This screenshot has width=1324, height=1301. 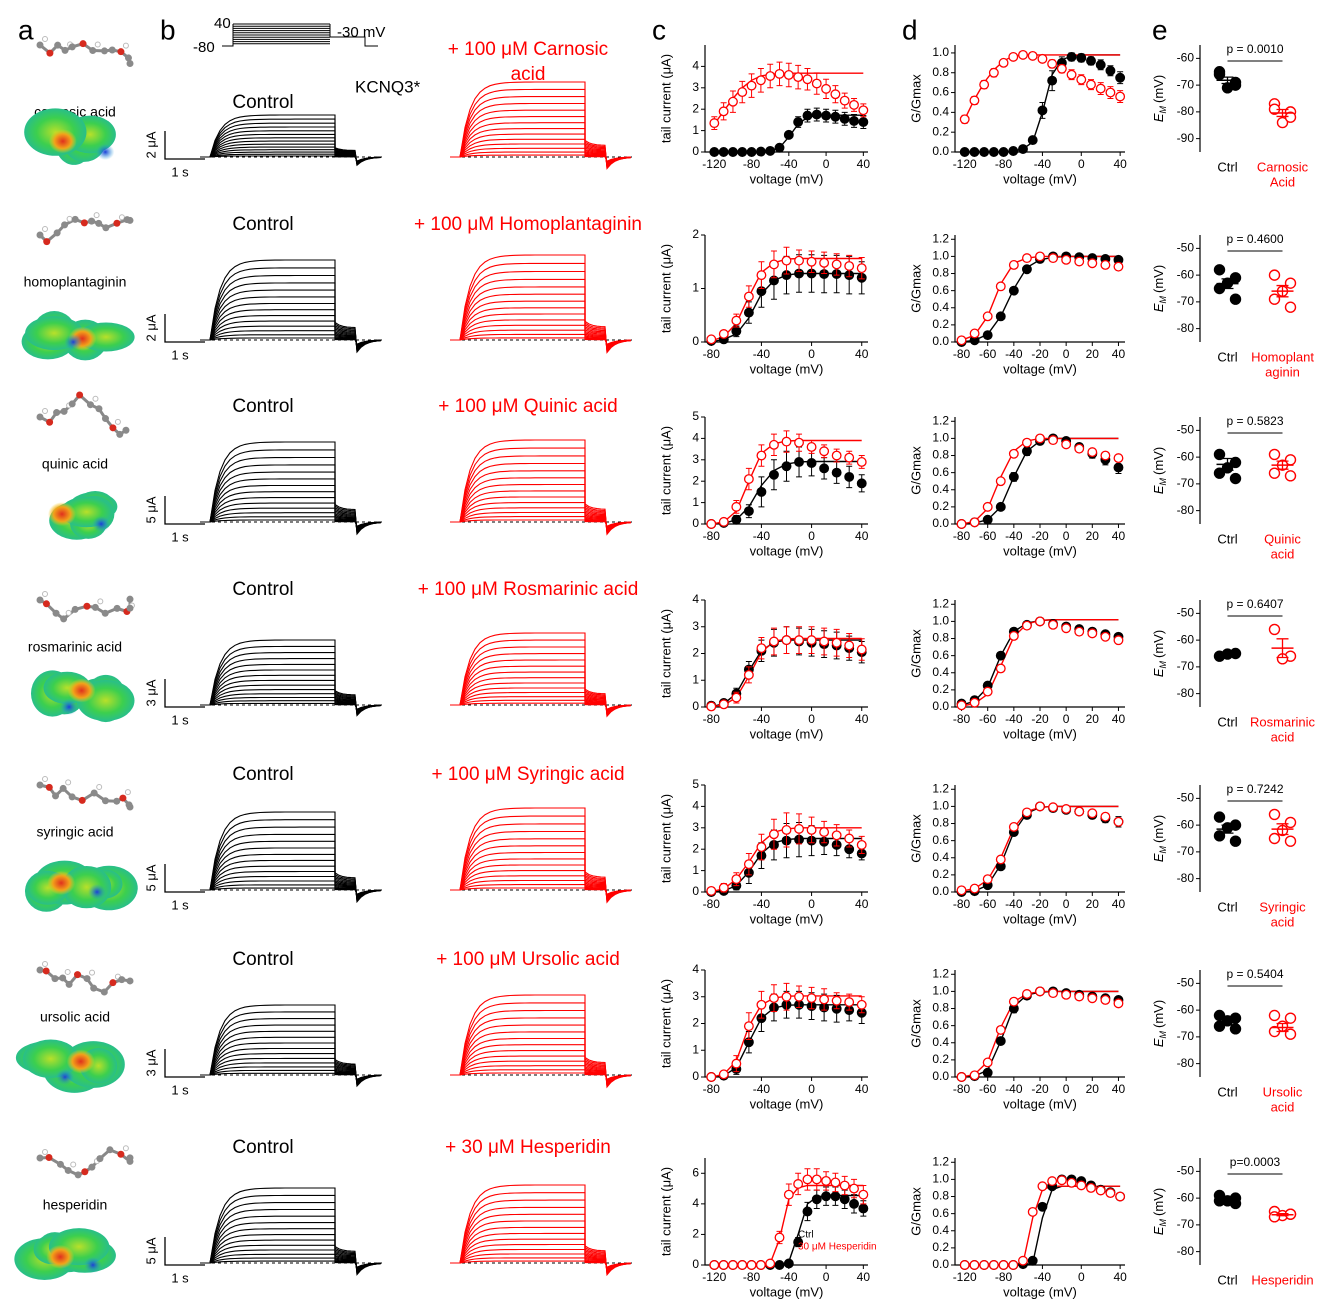 What do you see at coordinates (75, 1205) in the screenshot?
I see `molecule-name: hesperidin` at bounding box center [75, 1205].